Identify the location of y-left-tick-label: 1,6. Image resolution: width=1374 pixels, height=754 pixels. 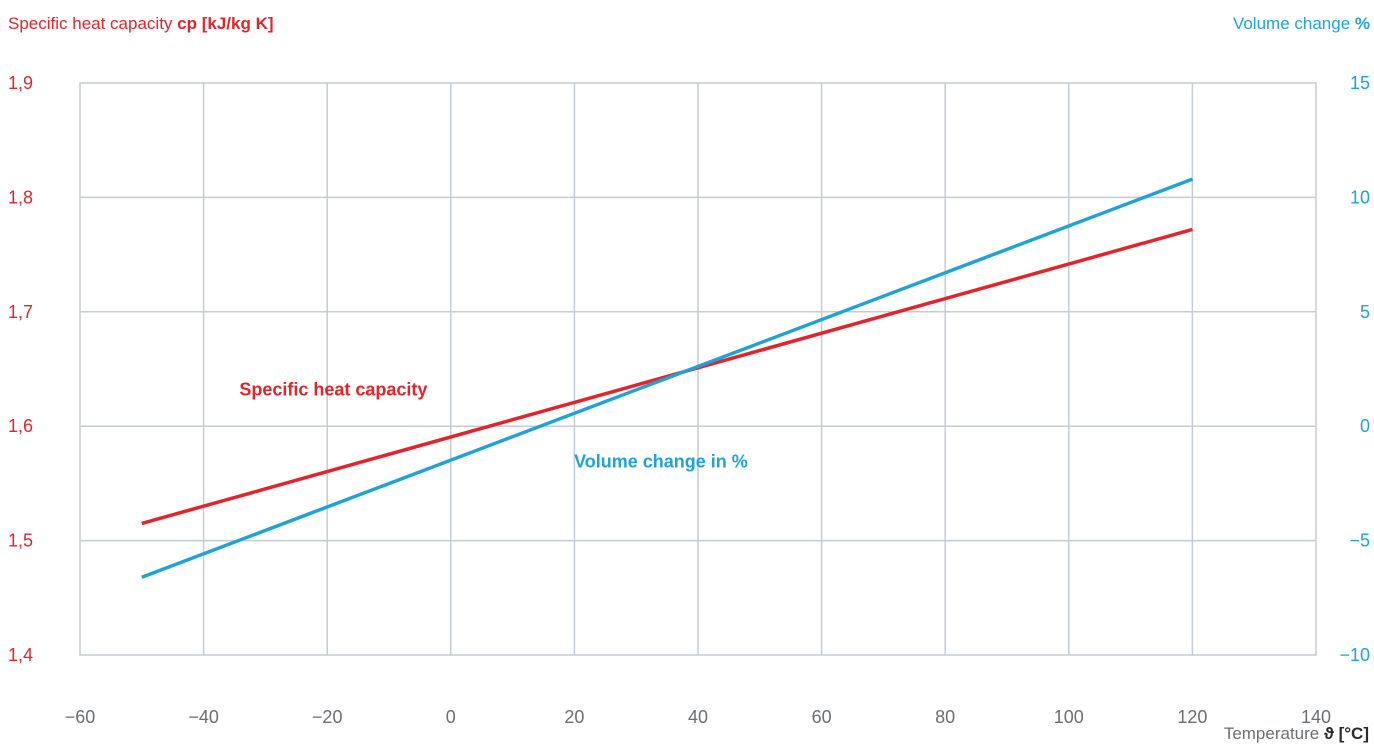
(20, 426).